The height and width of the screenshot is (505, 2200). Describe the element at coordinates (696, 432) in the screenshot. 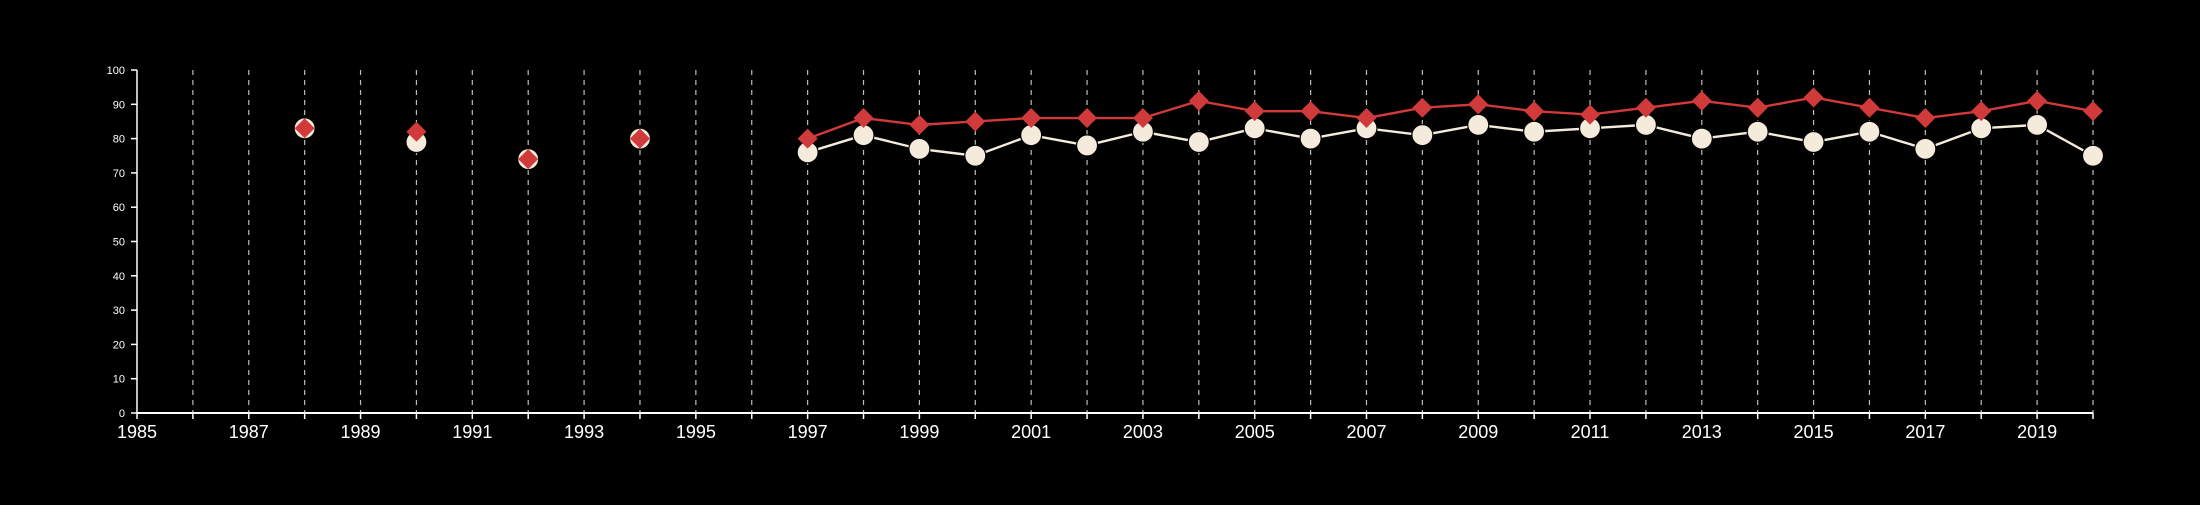

I see `x-tick-label: 1995` at that location.